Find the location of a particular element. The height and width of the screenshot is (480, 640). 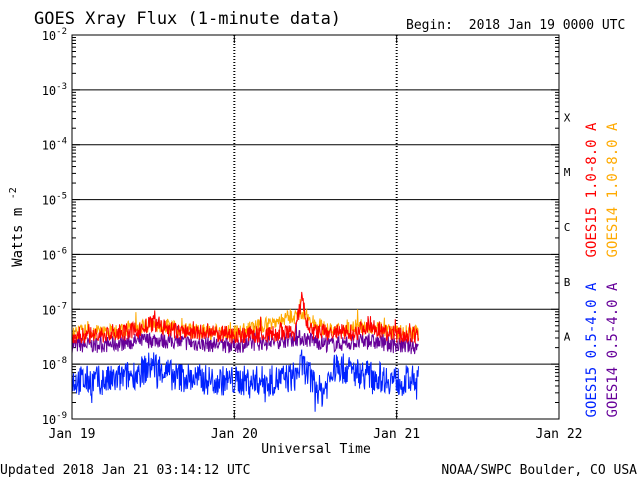

y-tick-exponent: -6 is located at coordinates (61, 251).